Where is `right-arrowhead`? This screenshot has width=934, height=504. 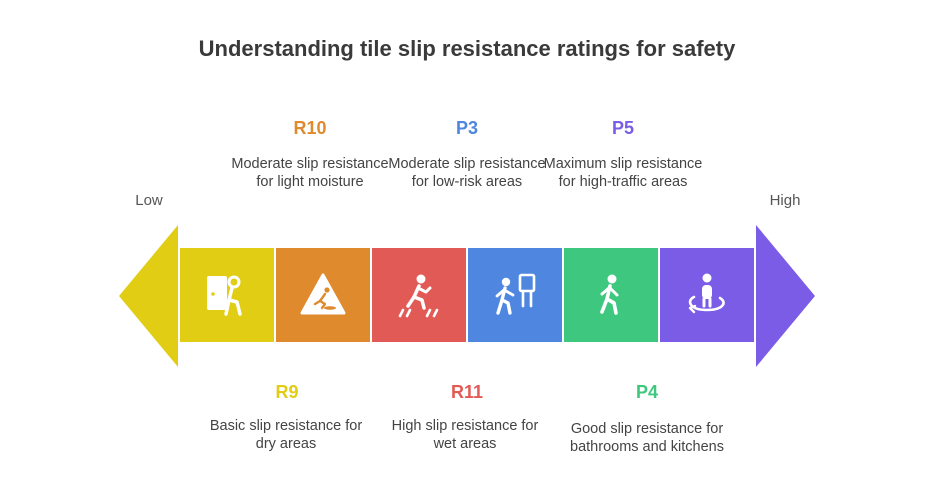 right-arrowhead is located at coordinates (785, 296).